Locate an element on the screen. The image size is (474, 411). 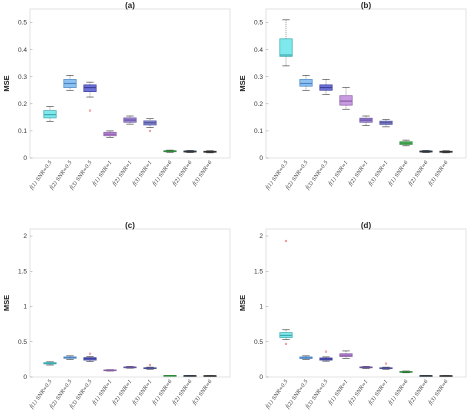
panel-title: (a) is located at coordinates (130, 5).